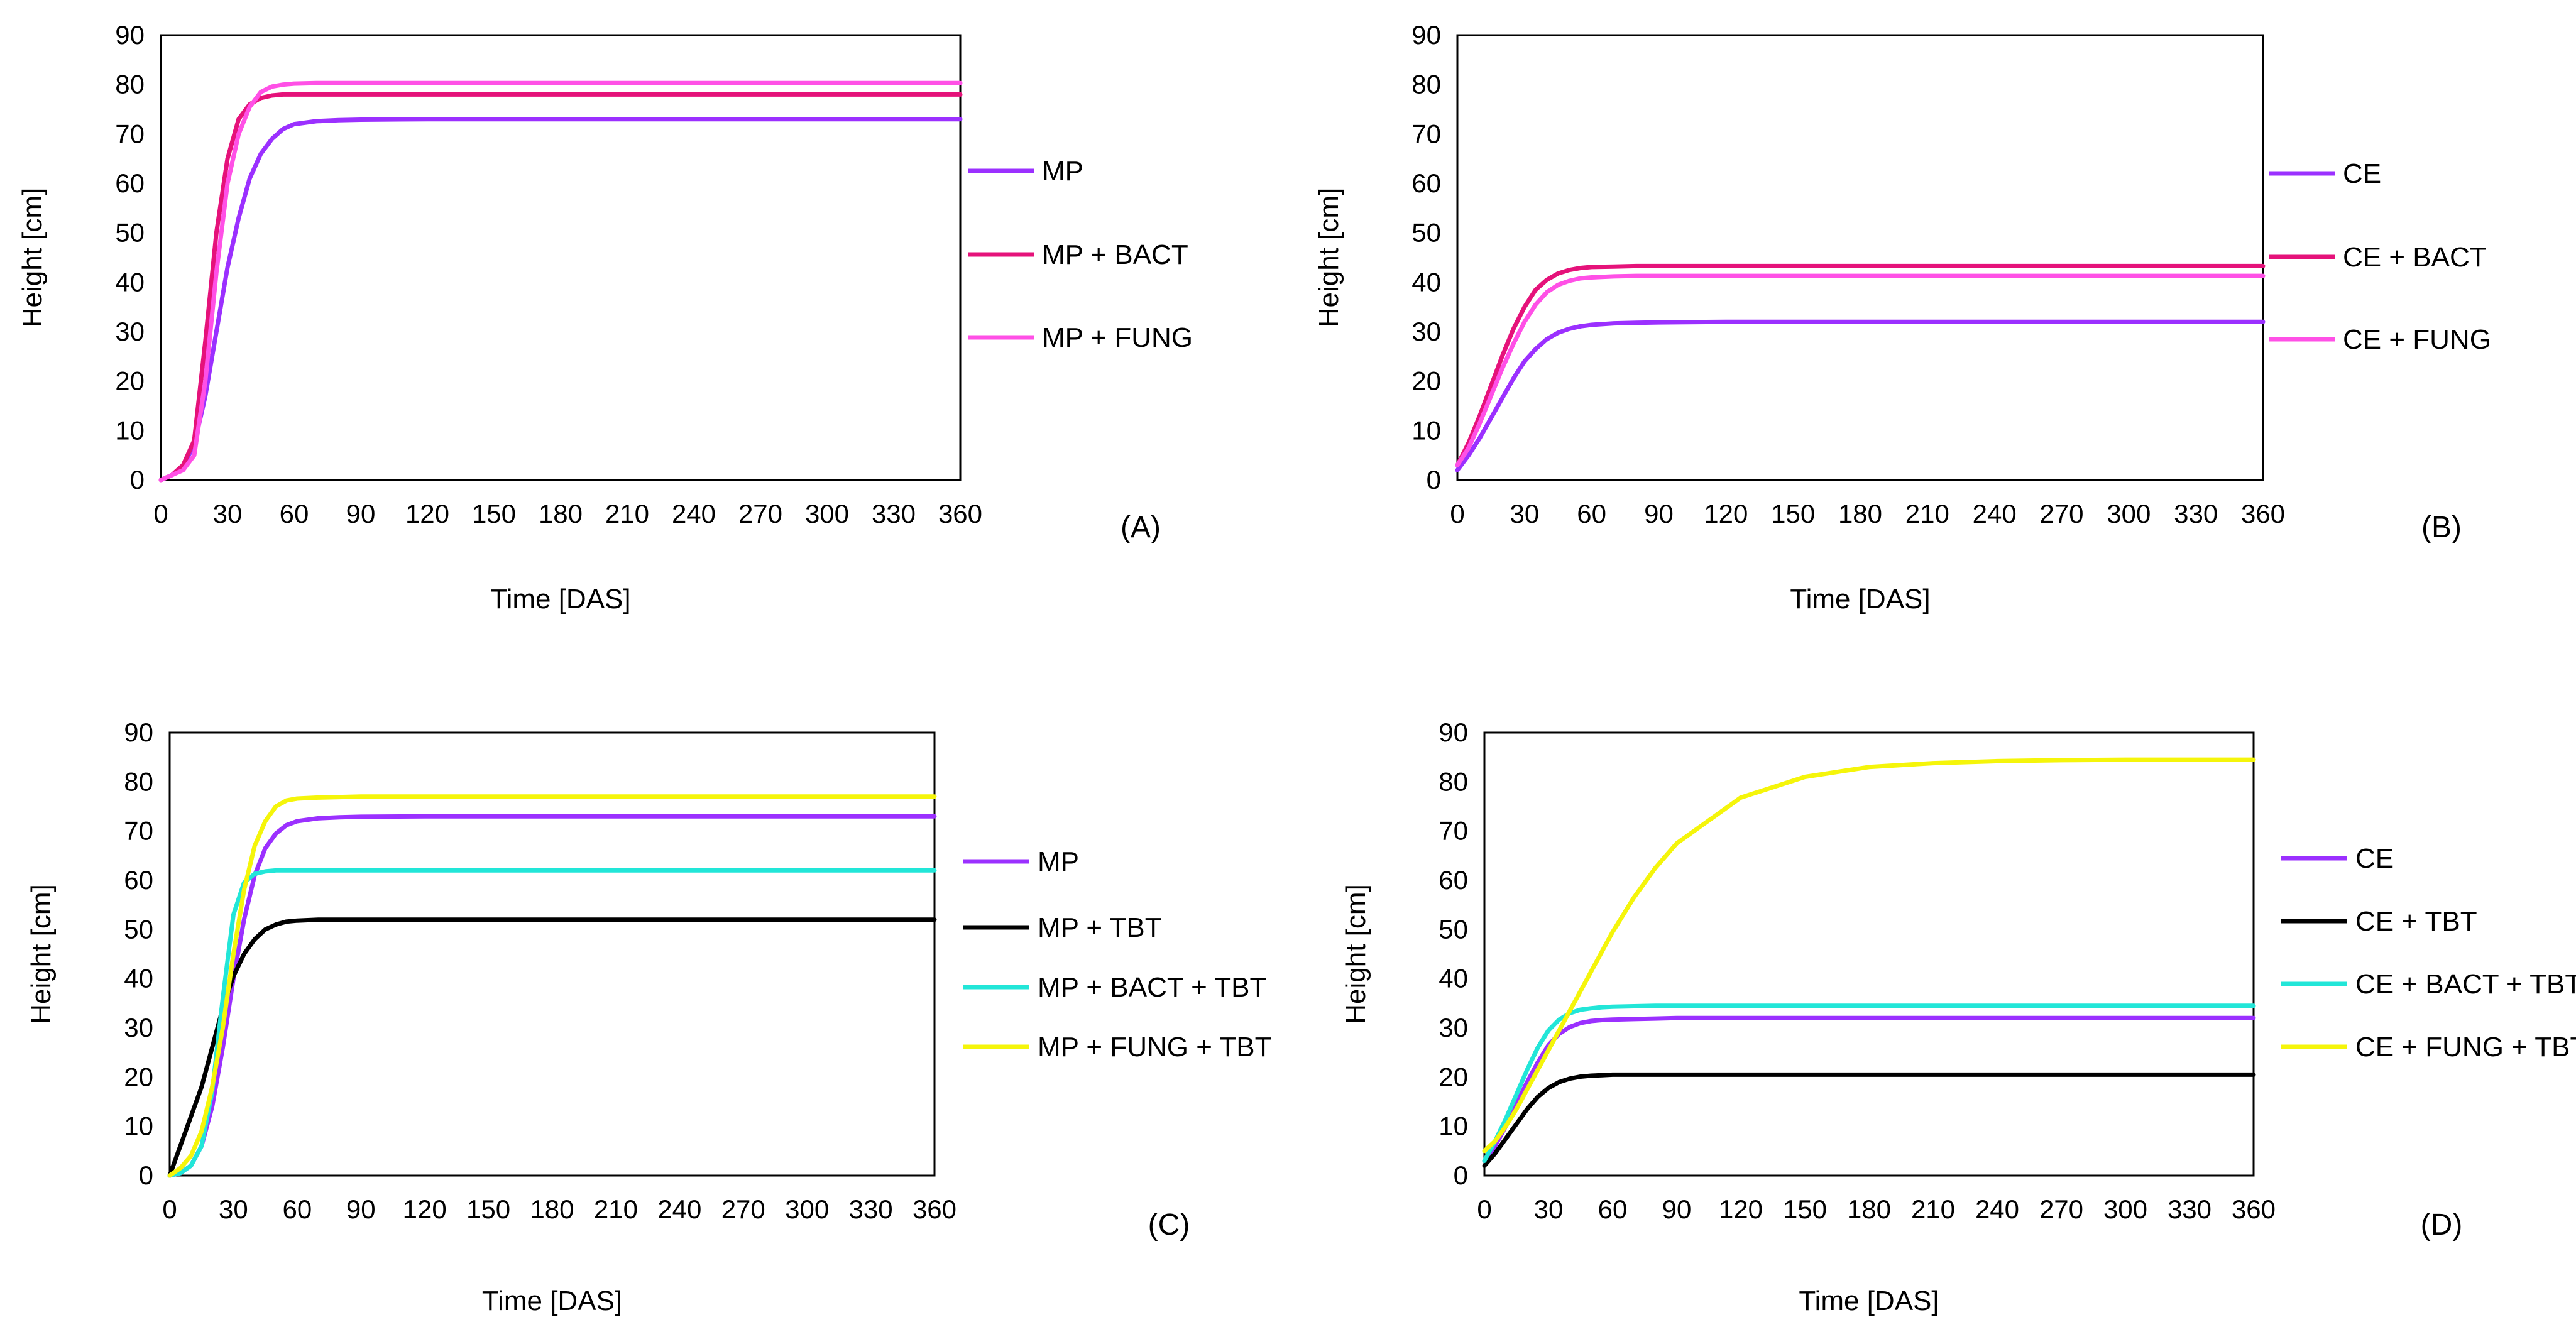 The image size is (2576, 1327). What do you see at coordinates (2465, 984) in the screenshot?
I see `legend-label: CE + BACT + TBT` at bounding box center [2465, 984].